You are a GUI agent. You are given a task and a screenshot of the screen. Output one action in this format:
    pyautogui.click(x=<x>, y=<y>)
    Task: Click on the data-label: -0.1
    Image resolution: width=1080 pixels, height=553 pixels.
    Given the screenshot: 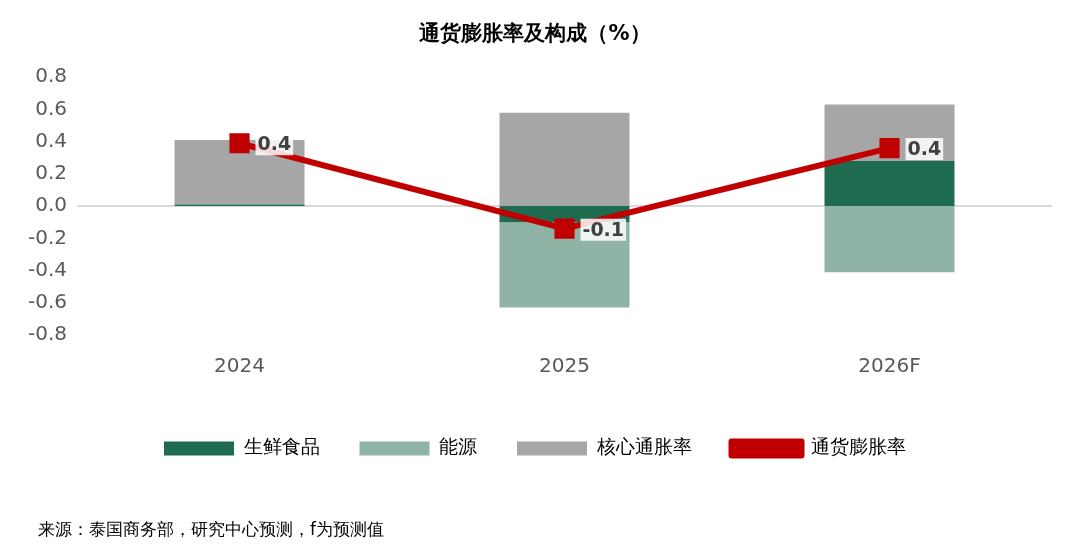 What is the action you would take?
    pyautogui.click(x=603, y=228)
    